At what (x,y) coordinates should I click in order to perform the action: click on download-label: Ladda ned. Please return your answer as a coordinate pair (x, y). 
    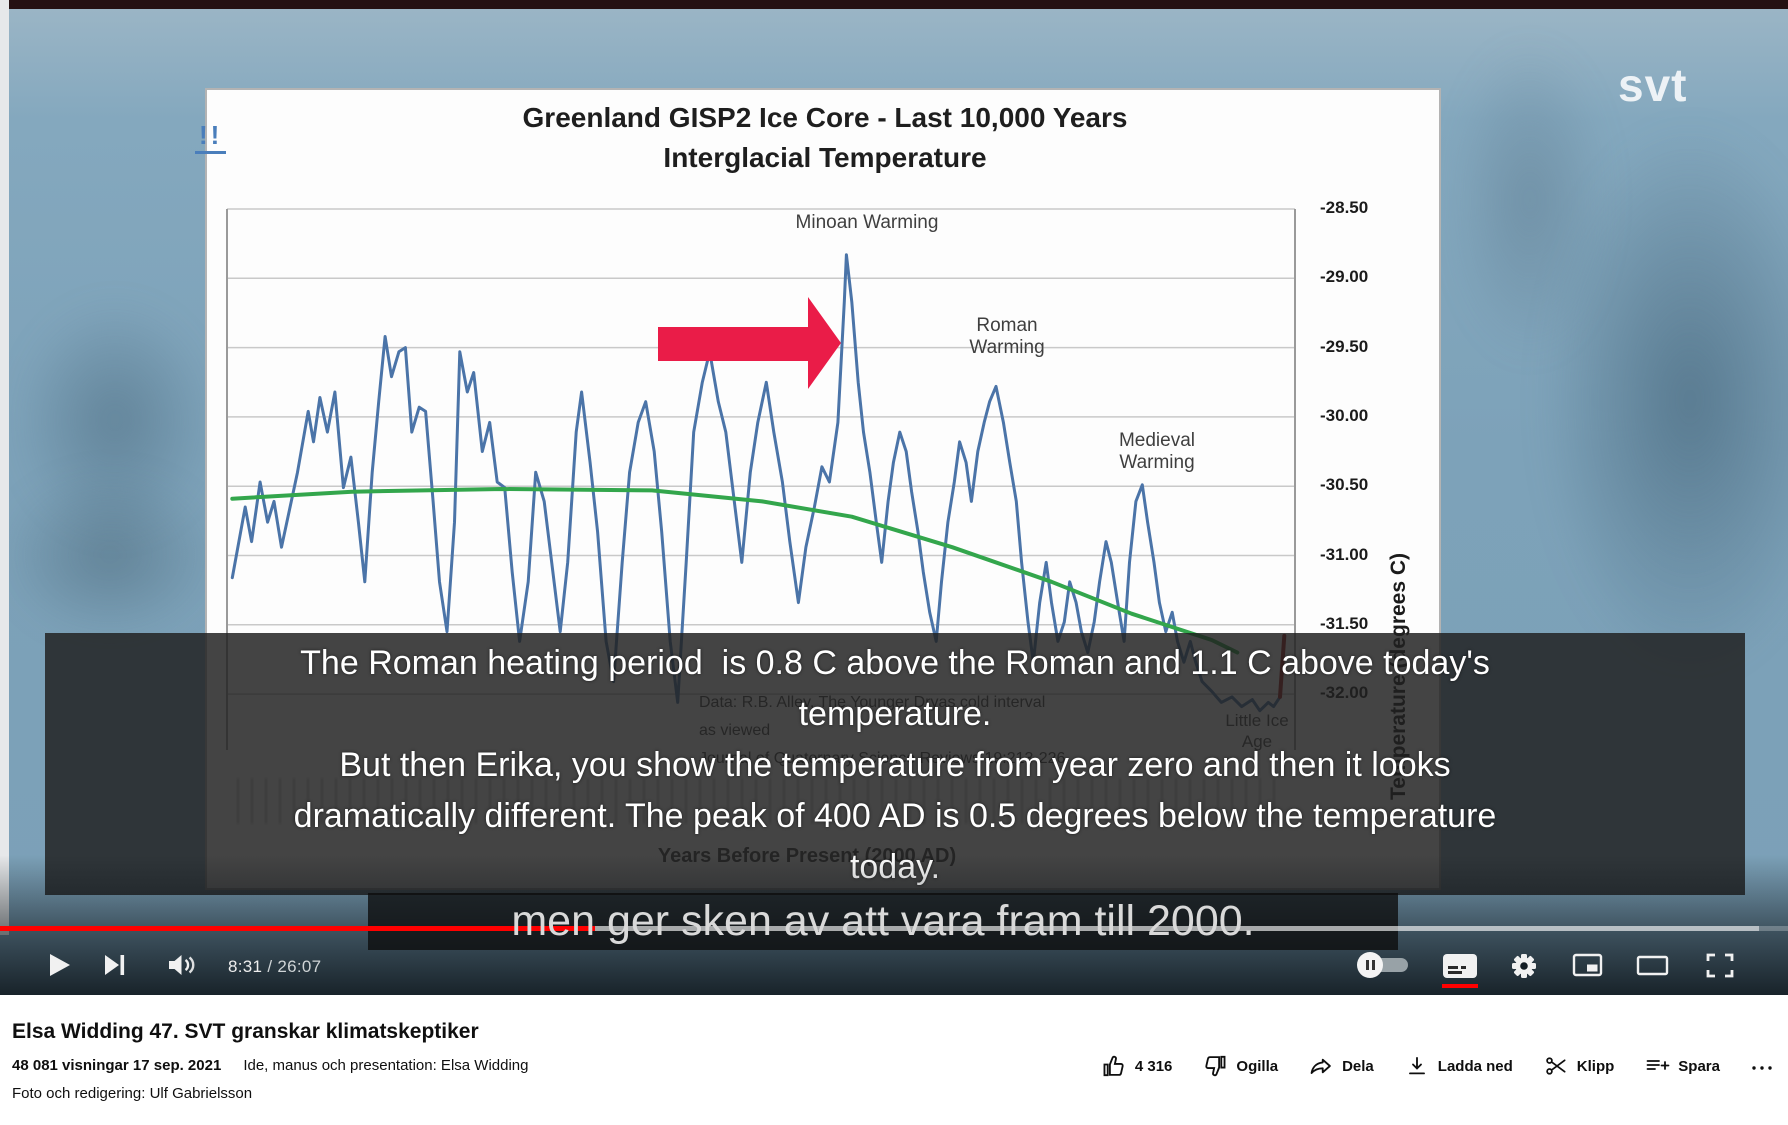
    Looking at the image, I should click on (1475, 1066).